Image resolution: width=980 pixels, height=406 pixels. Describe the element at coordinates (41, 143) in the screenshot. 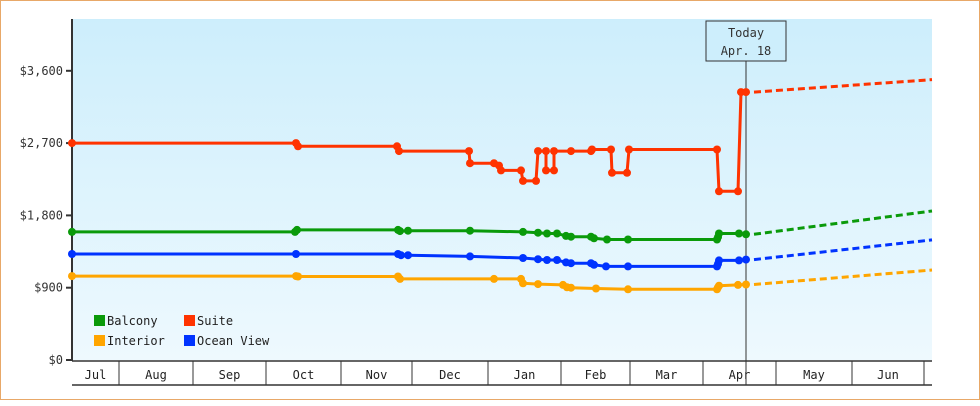

I see `y-tick-label: $2,700` at that location.